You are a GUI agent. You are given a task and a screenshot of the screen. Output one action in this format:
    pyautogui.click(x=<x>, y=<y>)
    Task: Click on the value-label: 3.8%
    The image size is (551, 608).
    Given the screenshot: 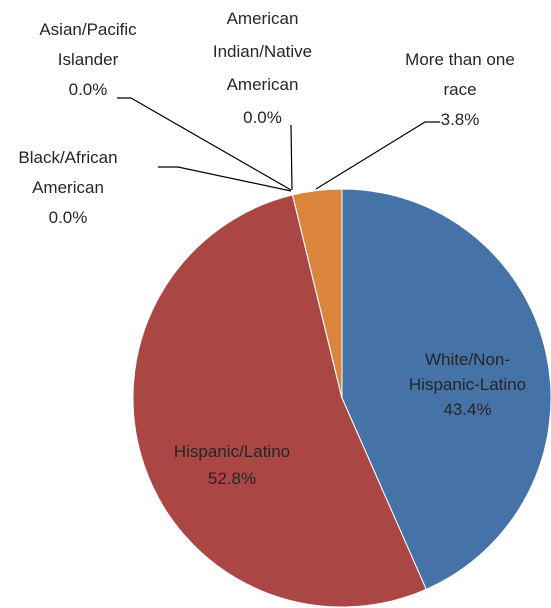 What is the action you would take?
    pyautogui.click(x=460, y=119)
    